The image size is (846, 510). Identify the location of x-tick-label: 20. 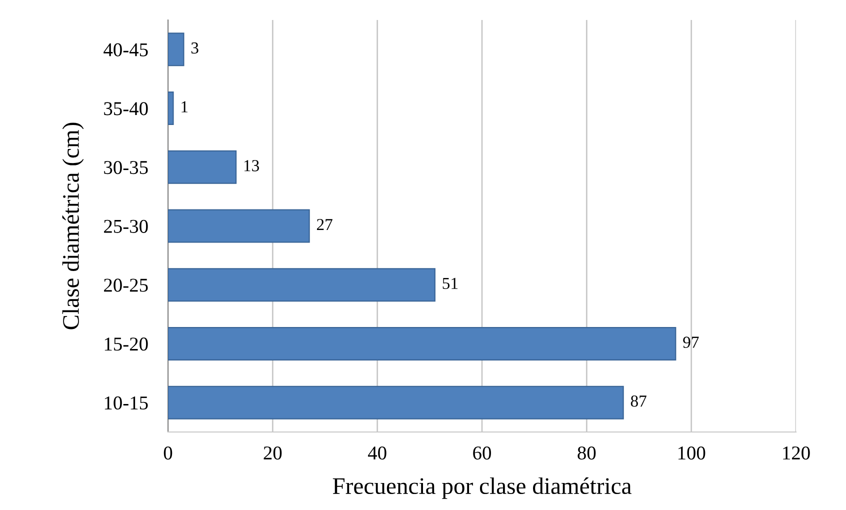
(273, 453).